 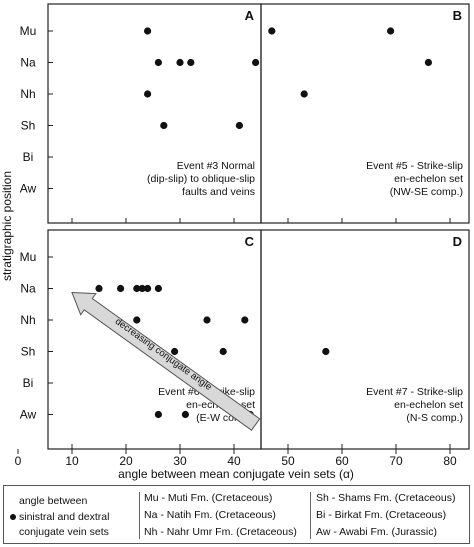 What do you see at coordinates (163, 354) in the screenshot?
I see `arrow-label: decreasing conjugate angle` at bounding box center [163, 354].